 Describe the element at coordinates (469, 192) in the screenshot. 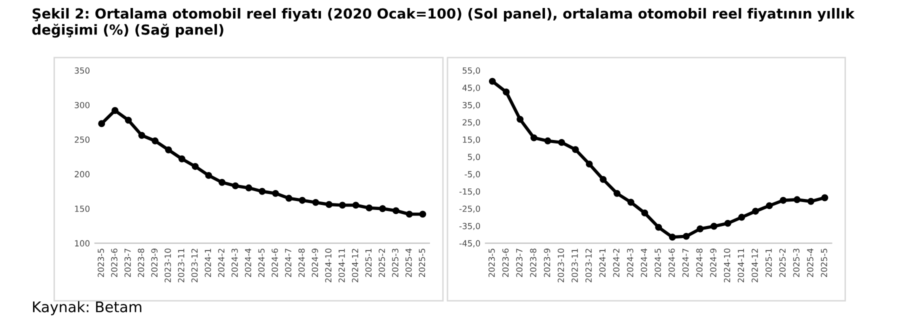

I see `y-tick-label: -15,0` at that location.